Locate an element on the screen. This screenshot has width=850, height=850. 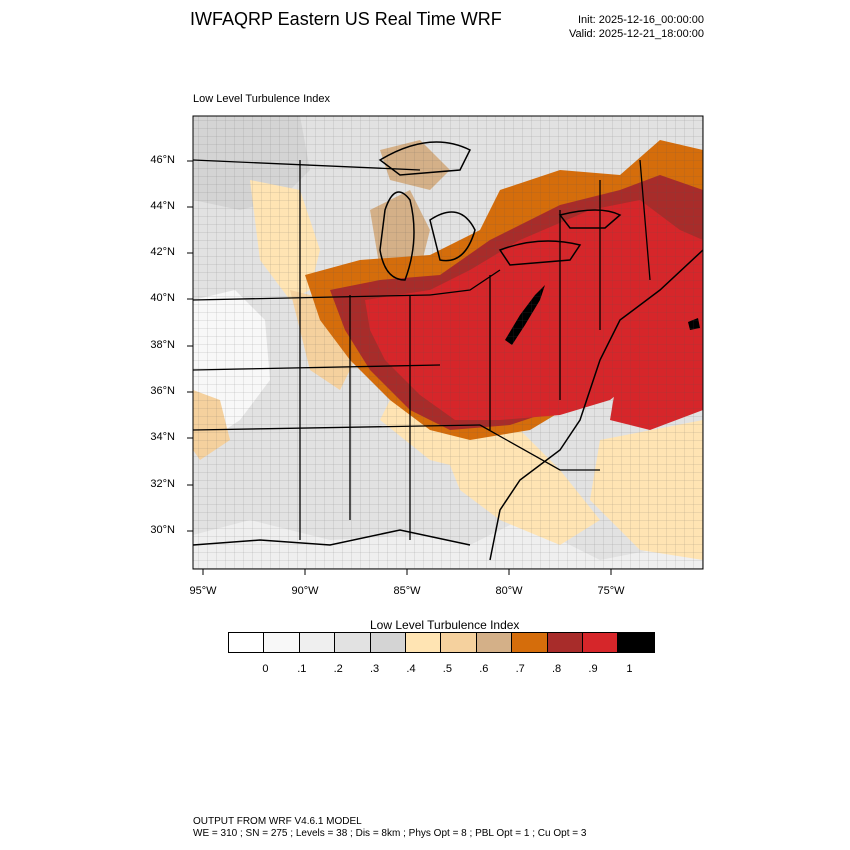
lon-label-90: 90°W is located at coordinates (305, 591).